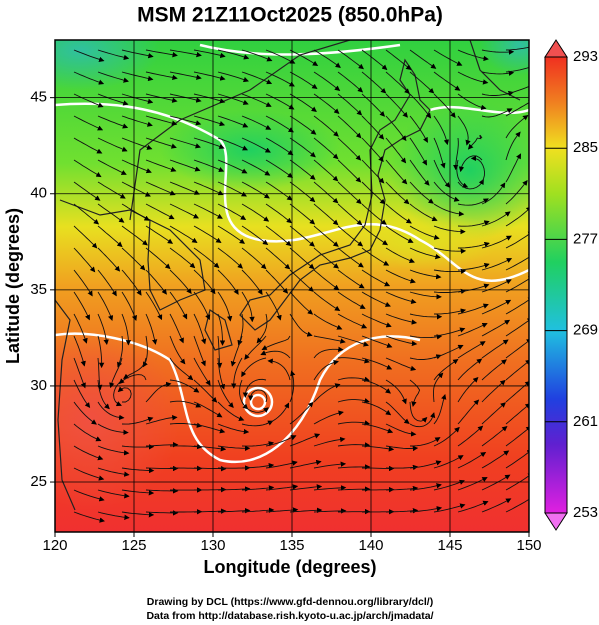 This screenshot has width=599, height=625. I want to click on colorbar-tick-label: 261, so click(585, 421).